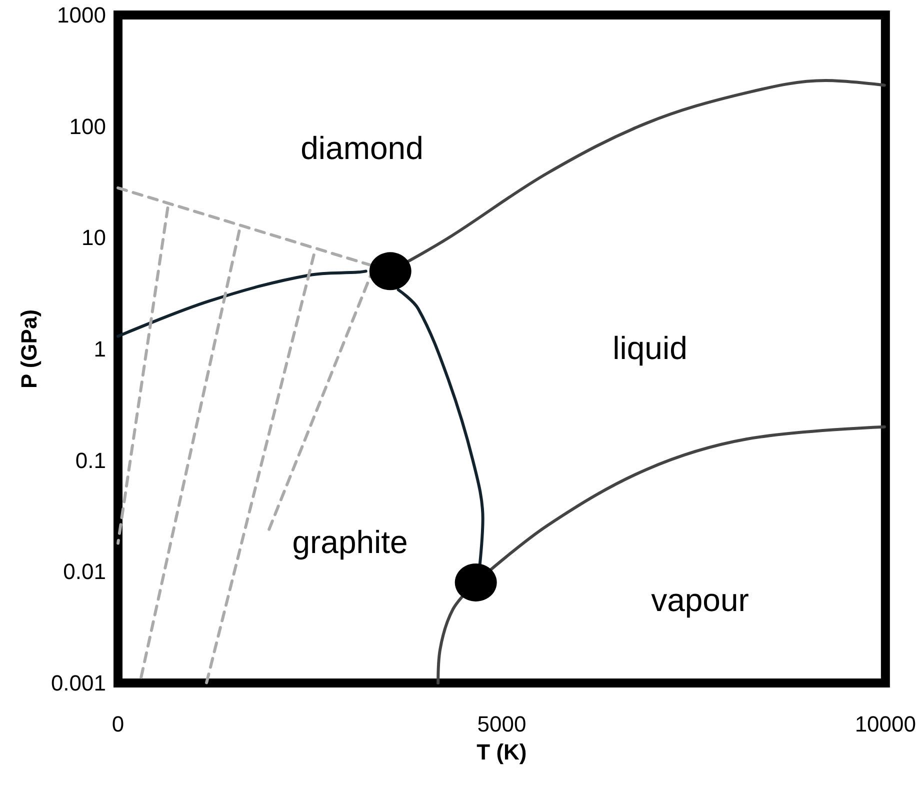  I want to click on y-tick-label: 0.01, so click(84, 571).